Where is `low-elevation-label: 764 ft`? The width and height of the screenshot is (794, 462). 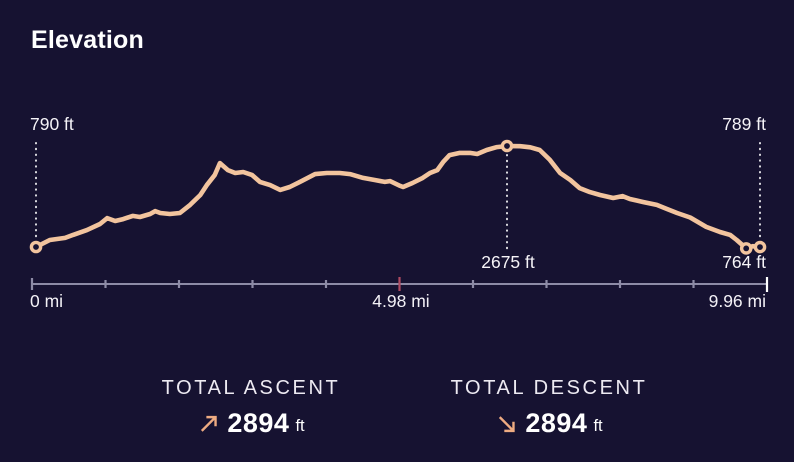
low-elevation-label: 764 ft is located at coordinates (744, 262).